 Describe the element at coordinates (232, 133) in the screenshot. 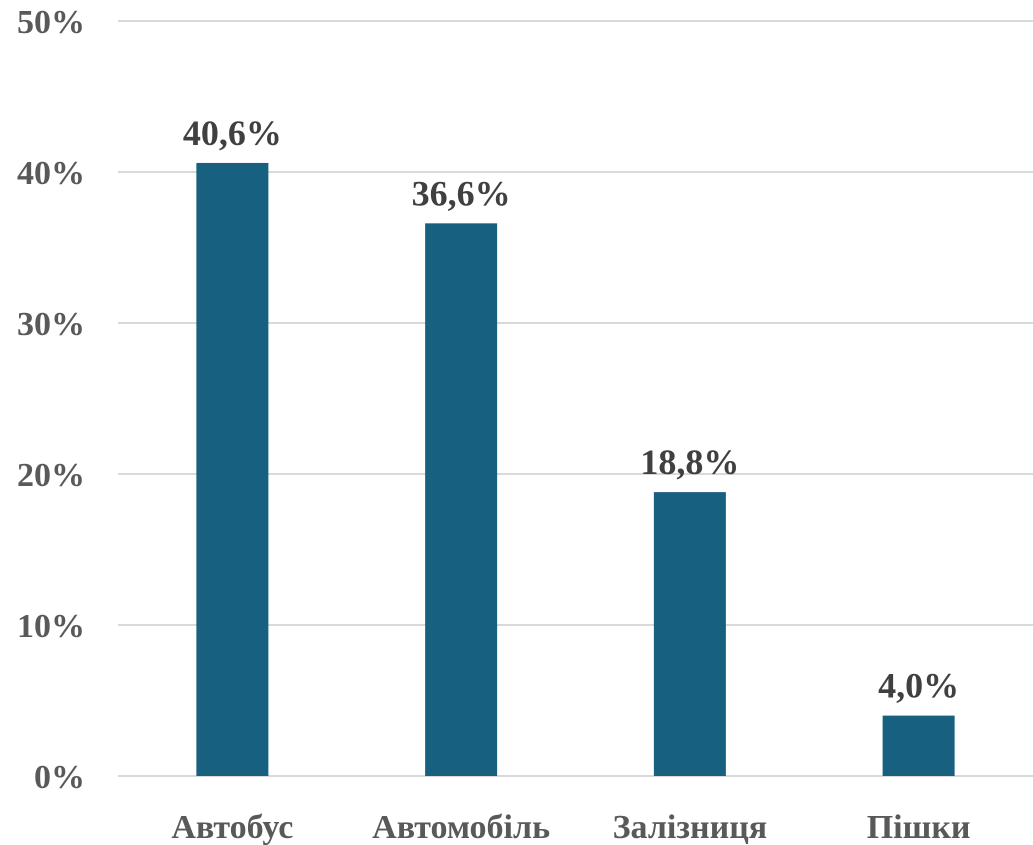

I see `data-label: 40,6%` at that location.